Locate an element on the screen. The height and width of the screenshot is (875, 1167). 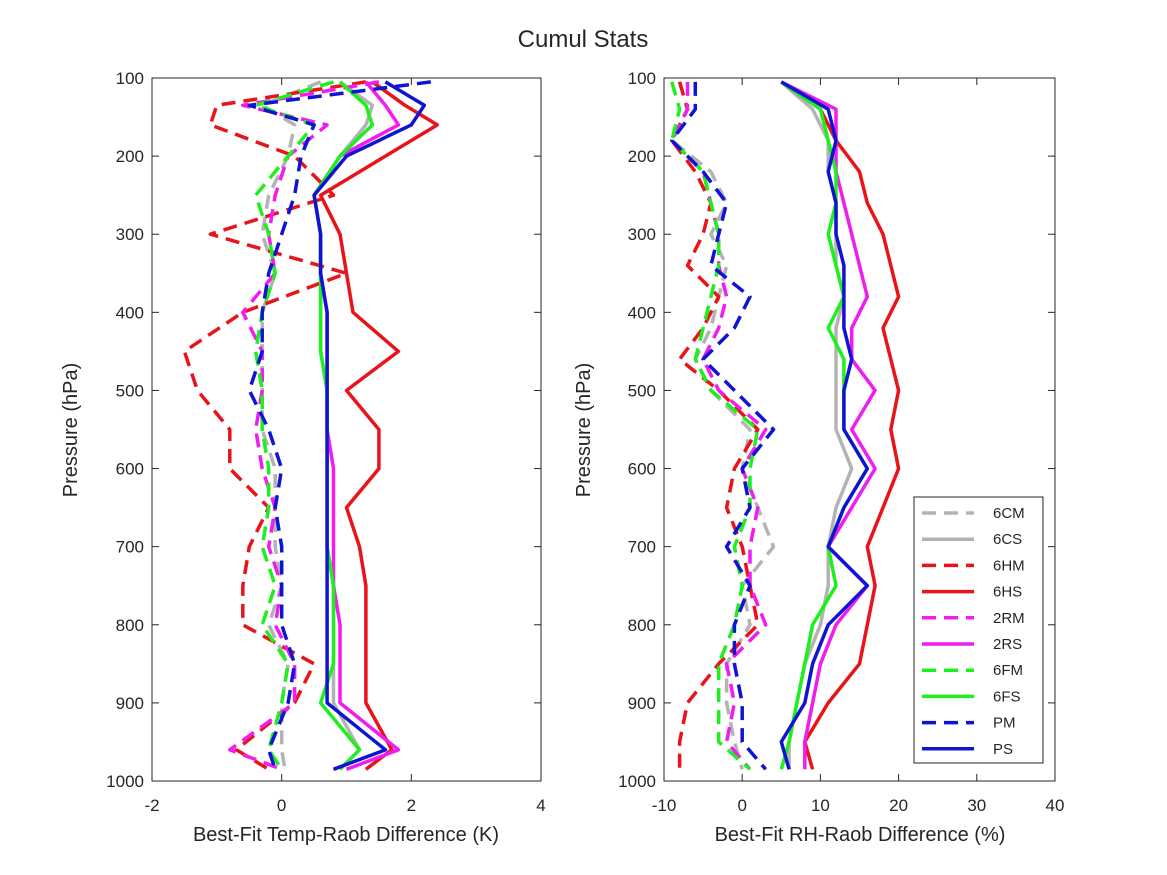
rh-y-tick-label: 900 is located at coordinates (642, 703).